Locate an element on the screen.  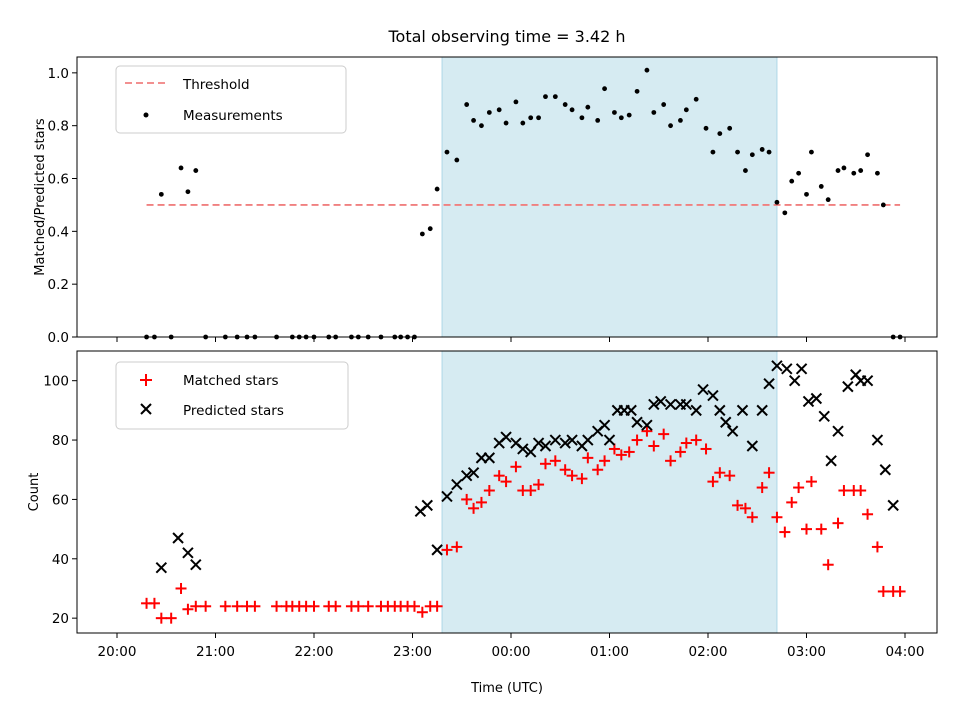
legend-measurements-label: Measurements is located at coordinates (233, 116).